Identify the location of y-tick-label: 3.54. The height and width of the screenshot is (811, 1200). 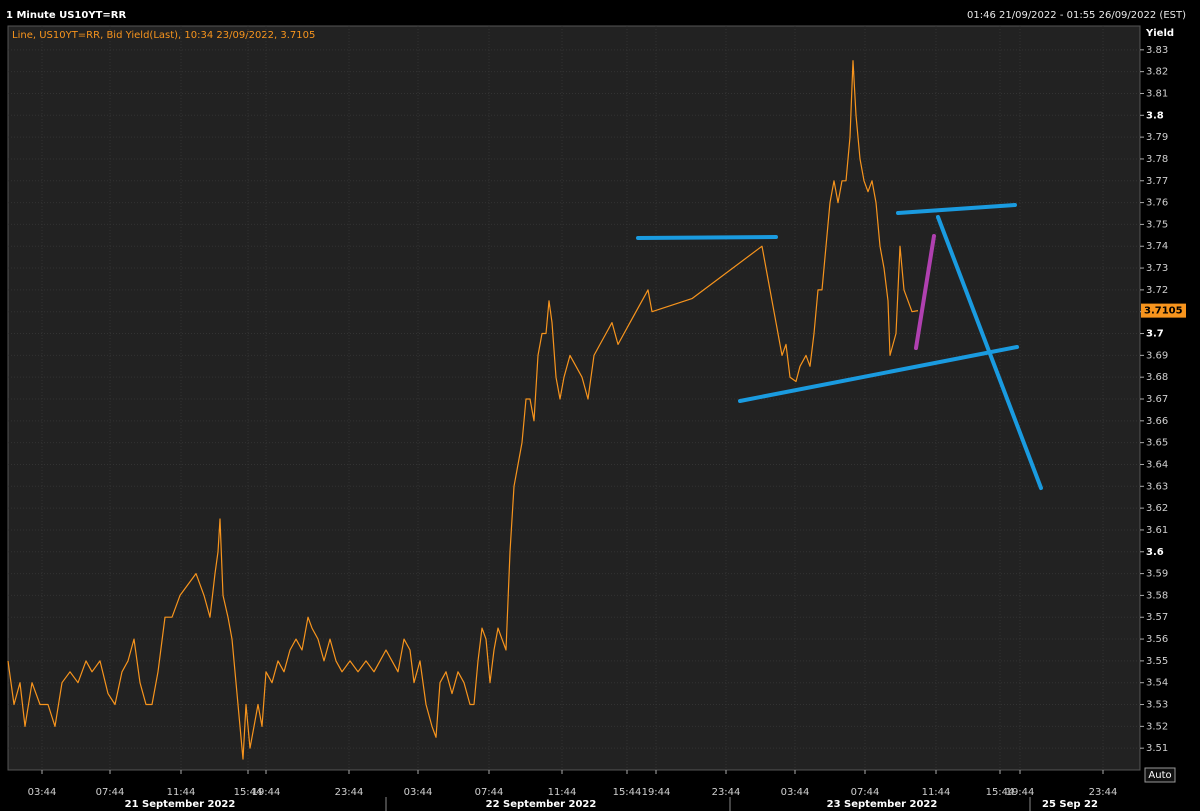
(1157, 683).